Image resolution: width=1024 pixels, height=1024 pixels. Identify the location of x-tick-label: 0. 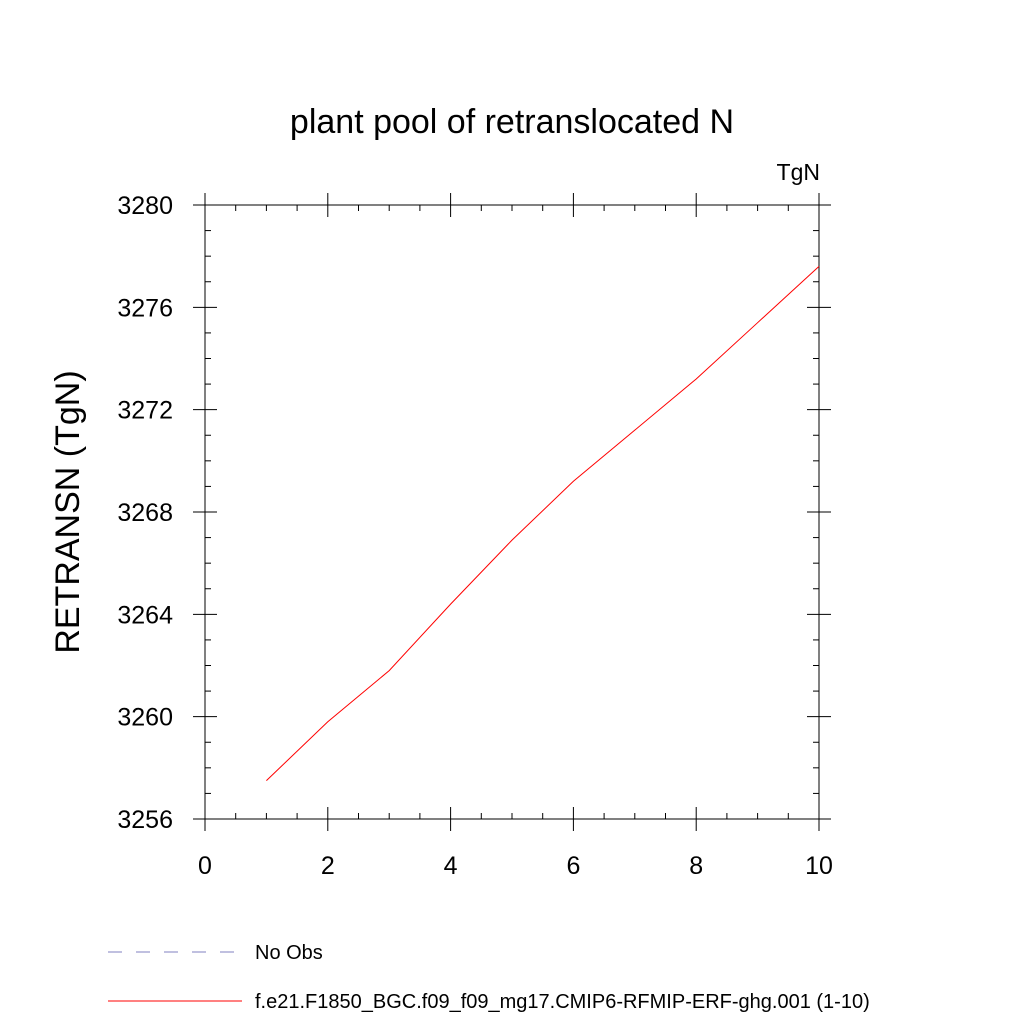
(205, 866).